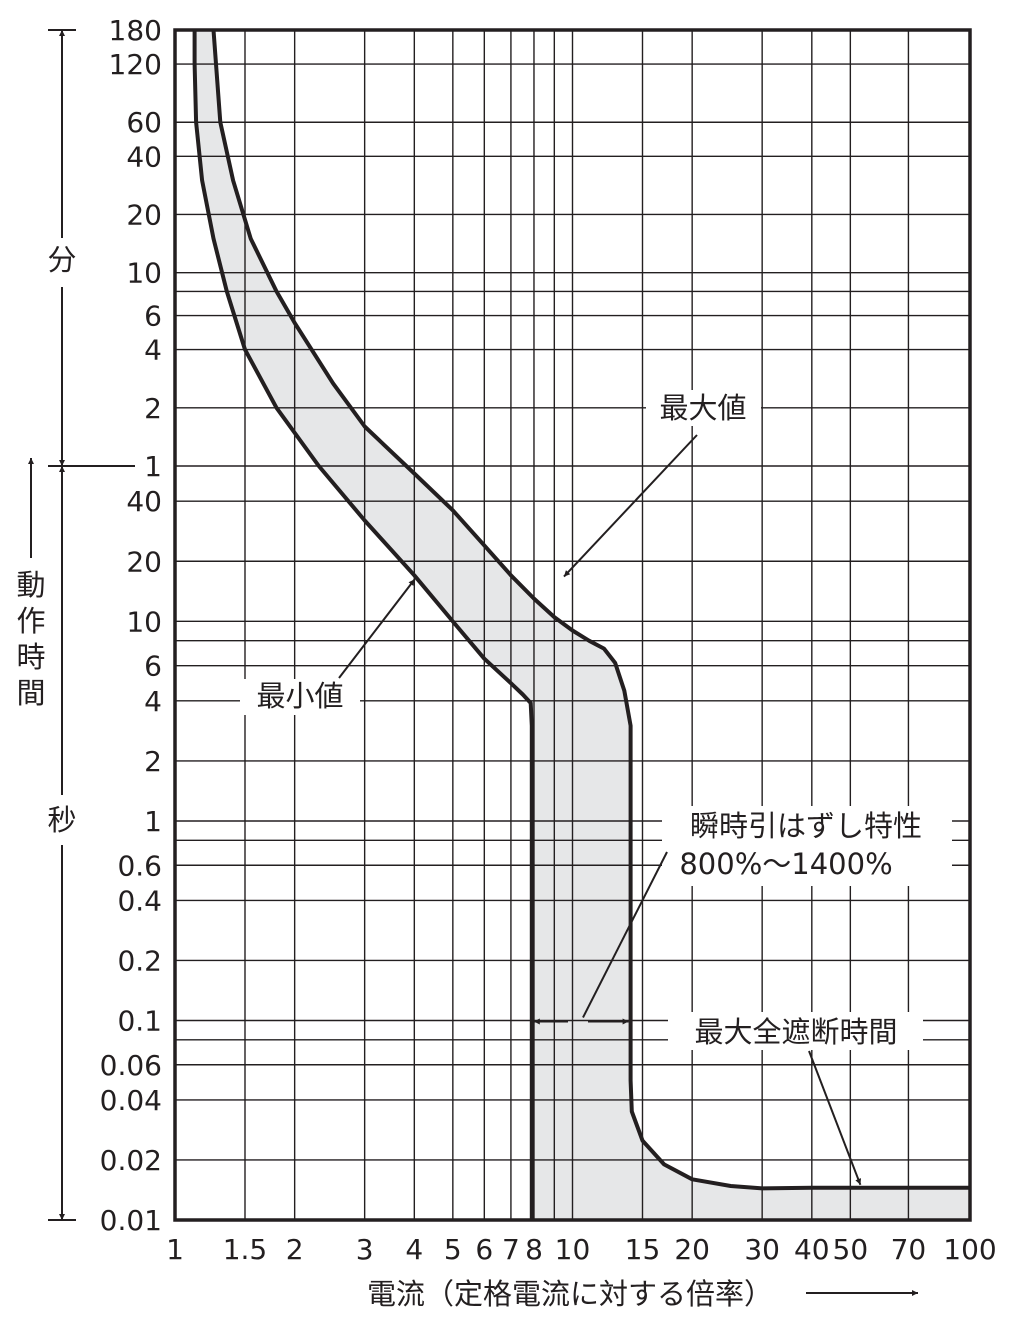  I want to click on y-tick-label: 0.01, so click(131, 1220).